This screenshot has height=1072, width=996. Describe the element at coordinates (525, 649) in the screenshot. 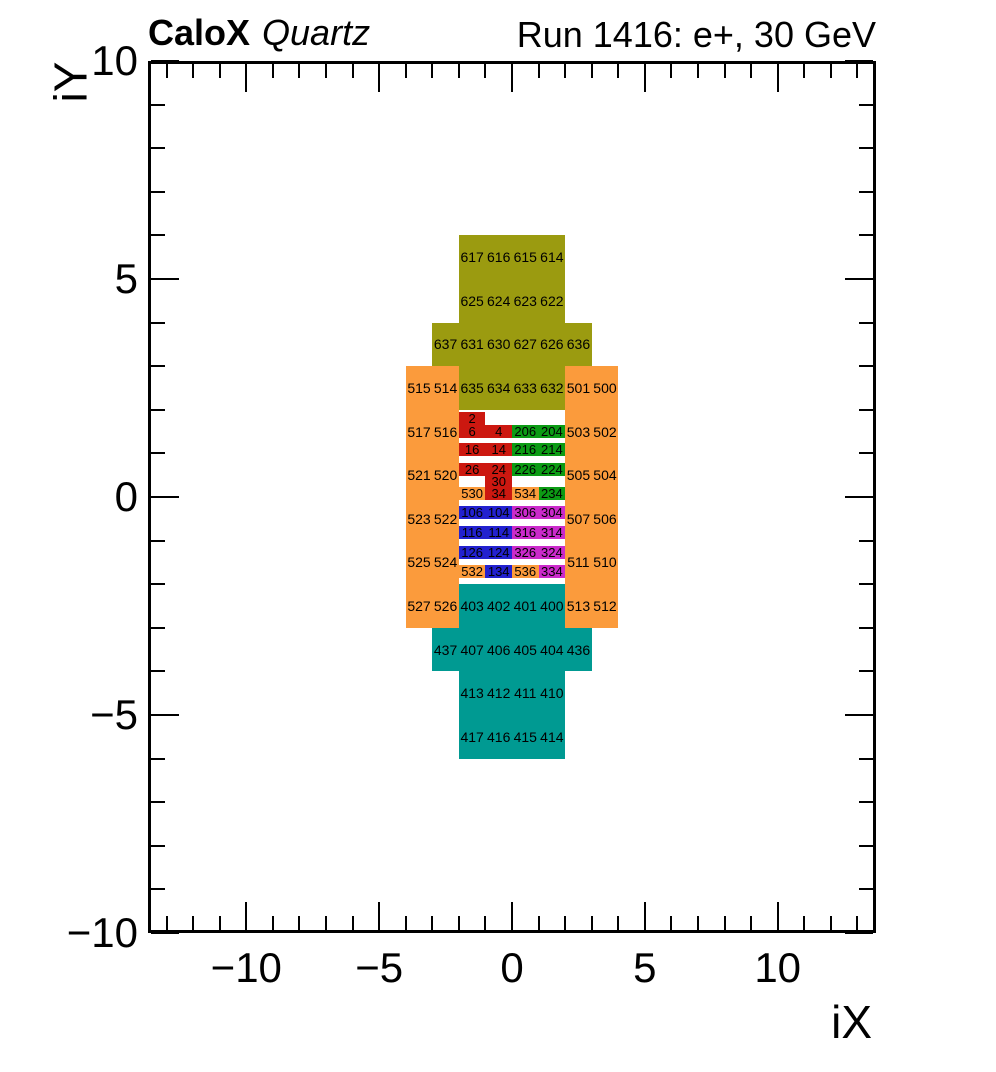

I see `channel-label-405: 405` at that location.